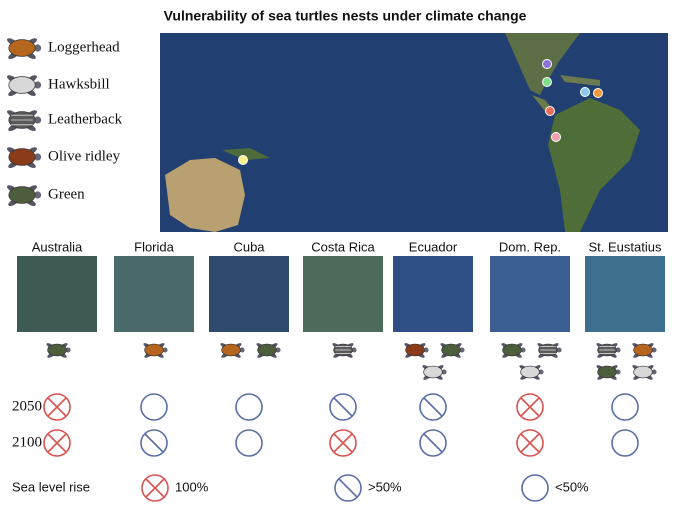 The image size is (680, 510). What do you see at coordinates (625, 246) in the screenshot?
I see `site-name: St. Eustatius` at bounding box center [625, 246].